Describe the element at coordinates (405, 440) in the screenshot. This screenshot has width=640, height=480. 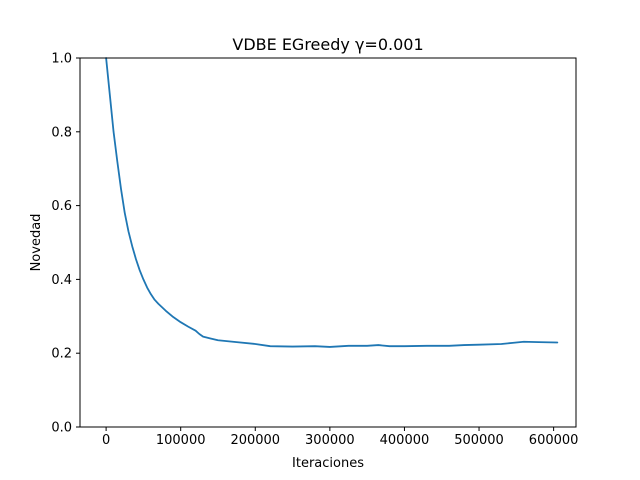
I see `x-tick-label: 400000` at that location.